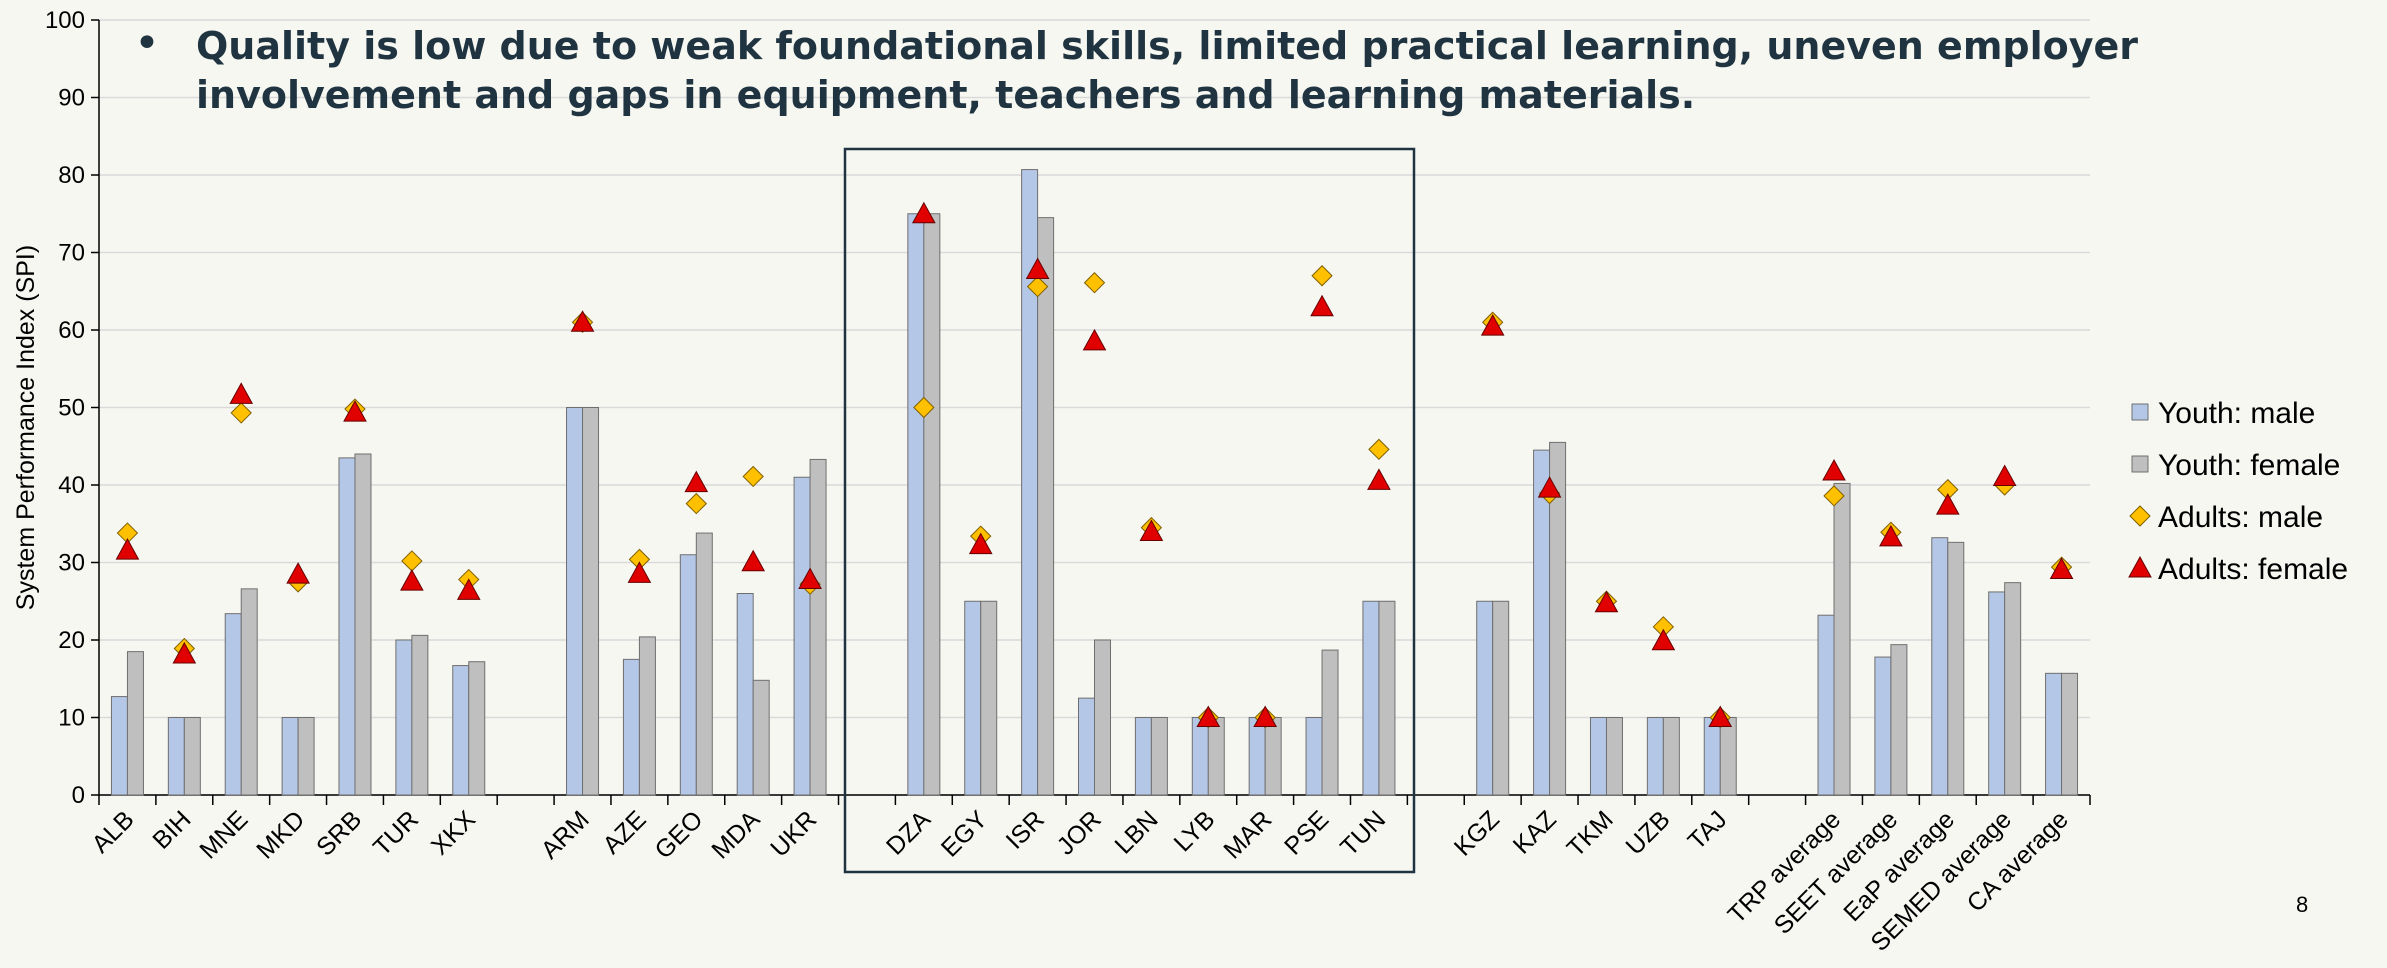 The width and height of the screenshot is (2387, 968). Describe the element at coordinates (71, 408) in the screenshot. I see `y-tick-label: 50` at that location.